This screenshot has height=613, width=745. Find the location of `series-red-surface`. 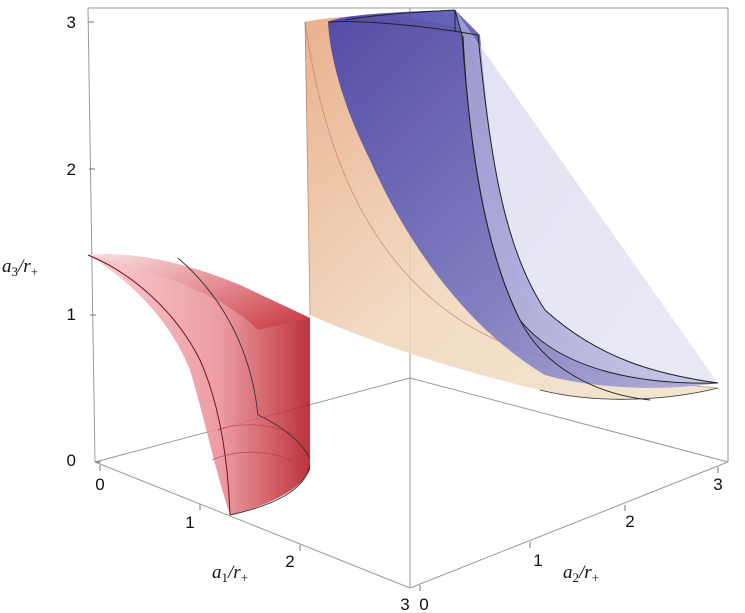

series-red-surface is located at coordinates (199, 385).